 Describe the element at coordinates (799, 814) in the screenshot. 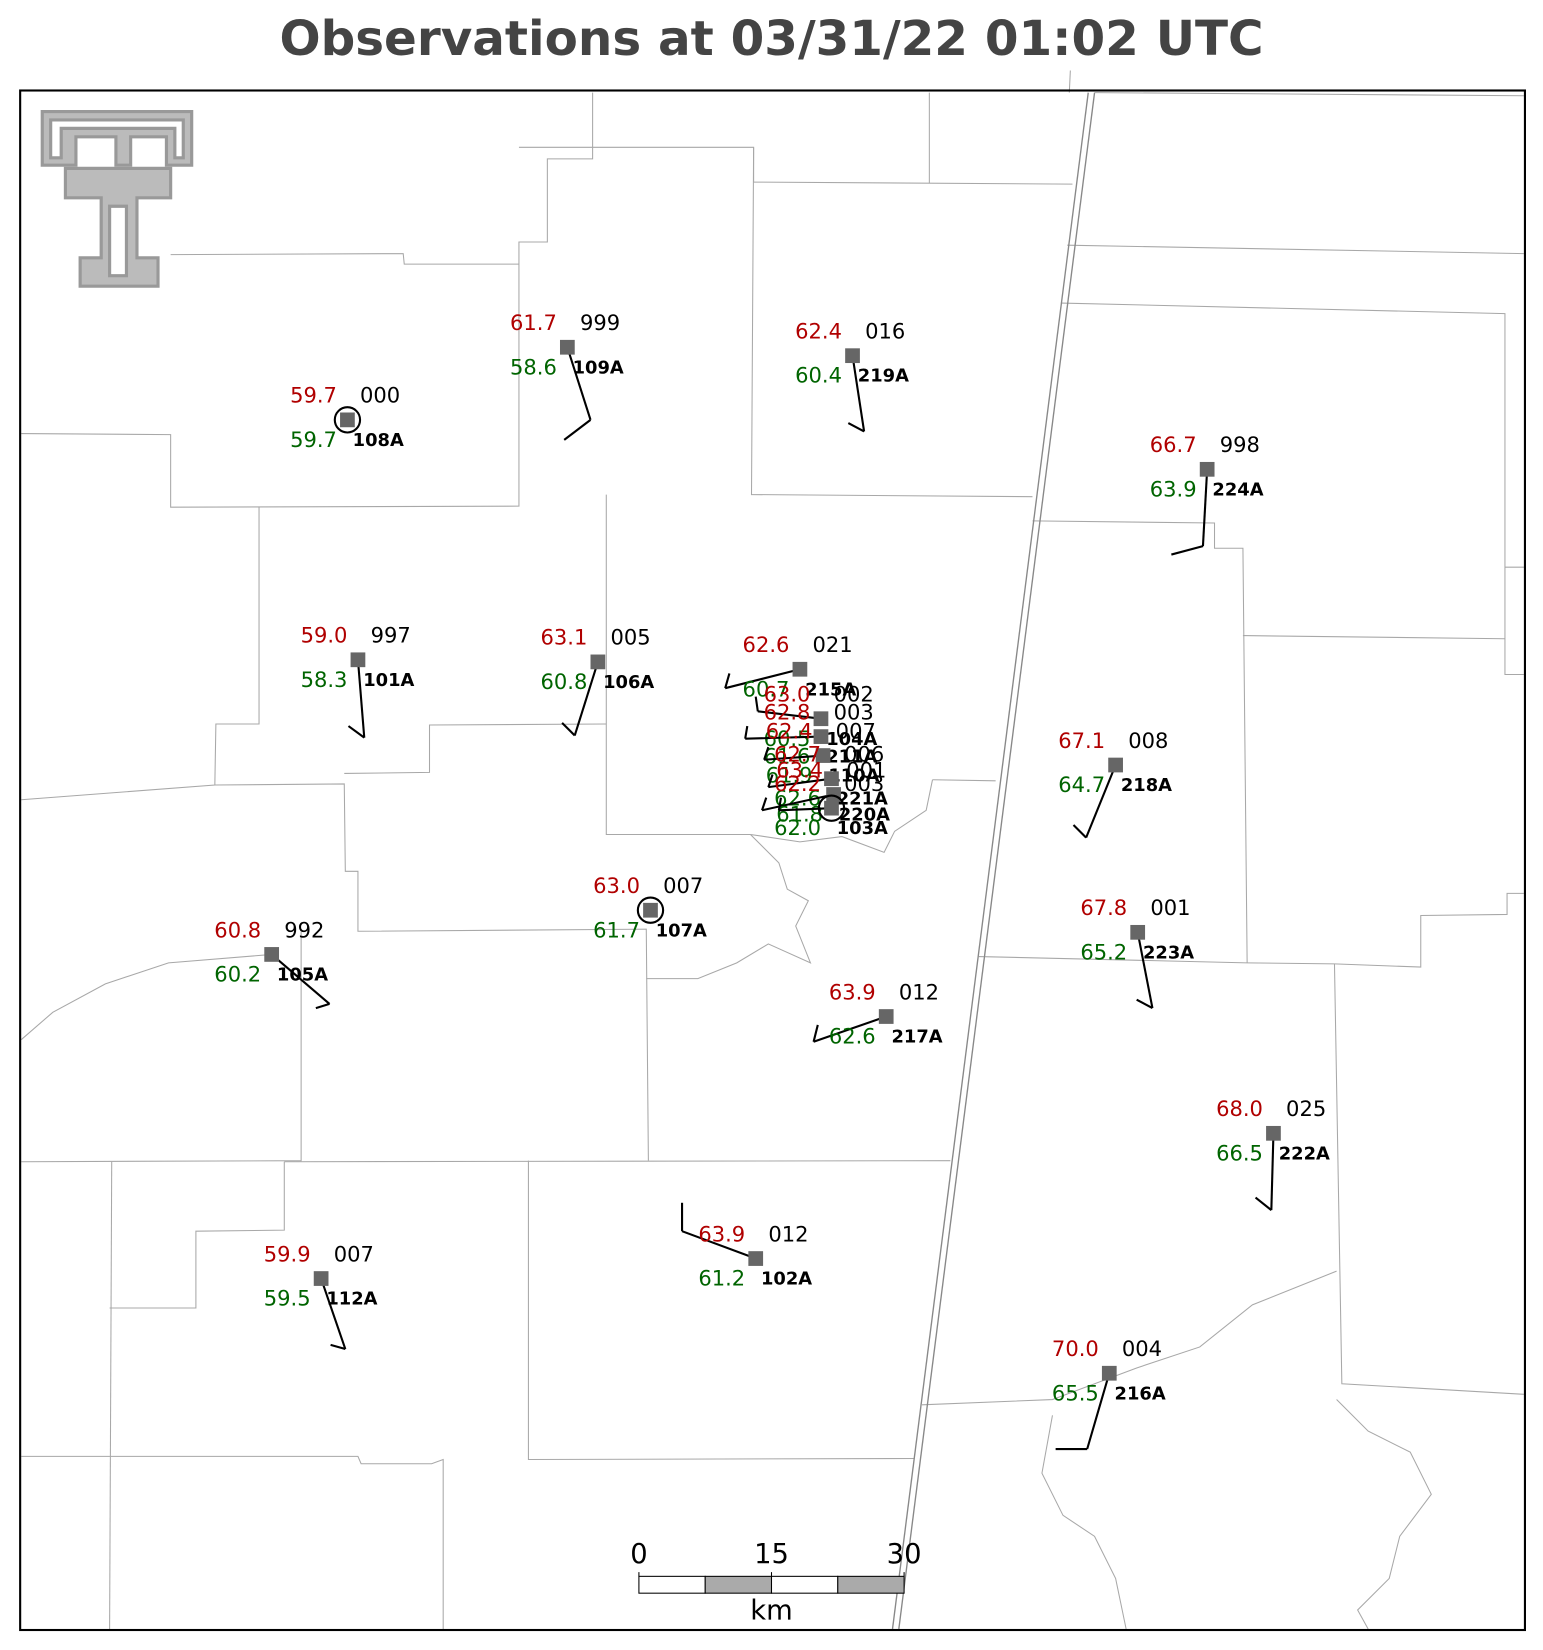

I see `dewpoint: 61.8` at that location.